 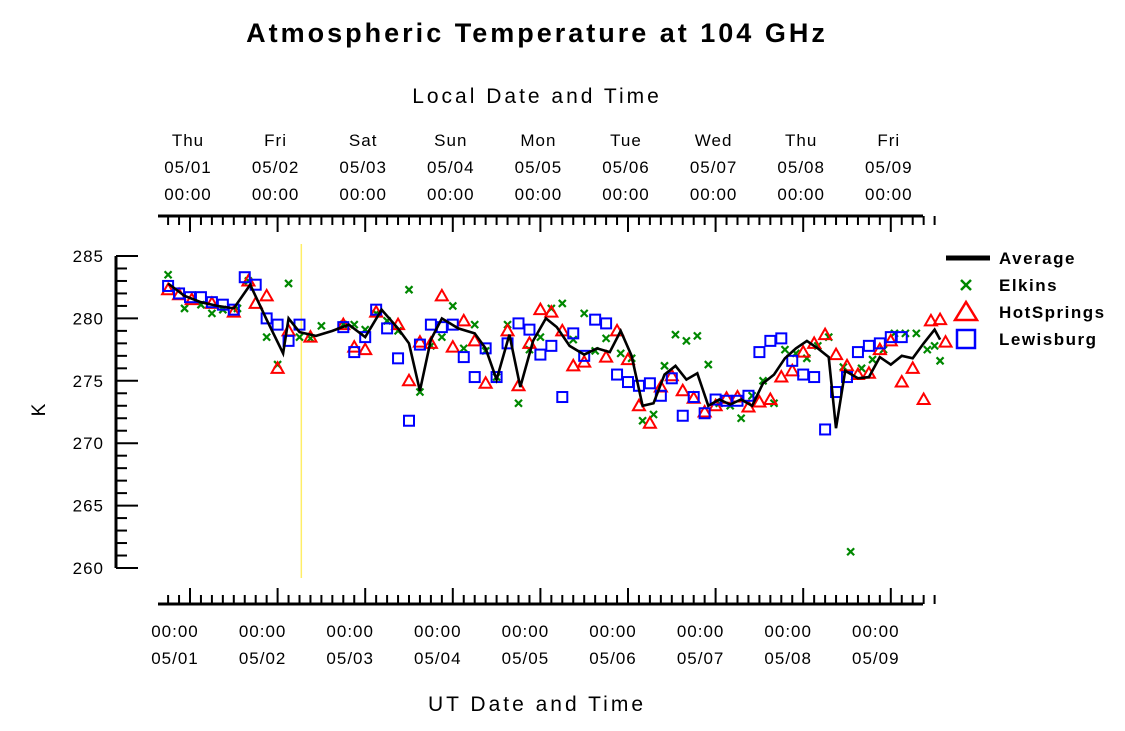 What do you see at coordinates (438, 658) in the screenshot?
I see `bottom-tick-date: 05/04` at bounding box center [438, 658].